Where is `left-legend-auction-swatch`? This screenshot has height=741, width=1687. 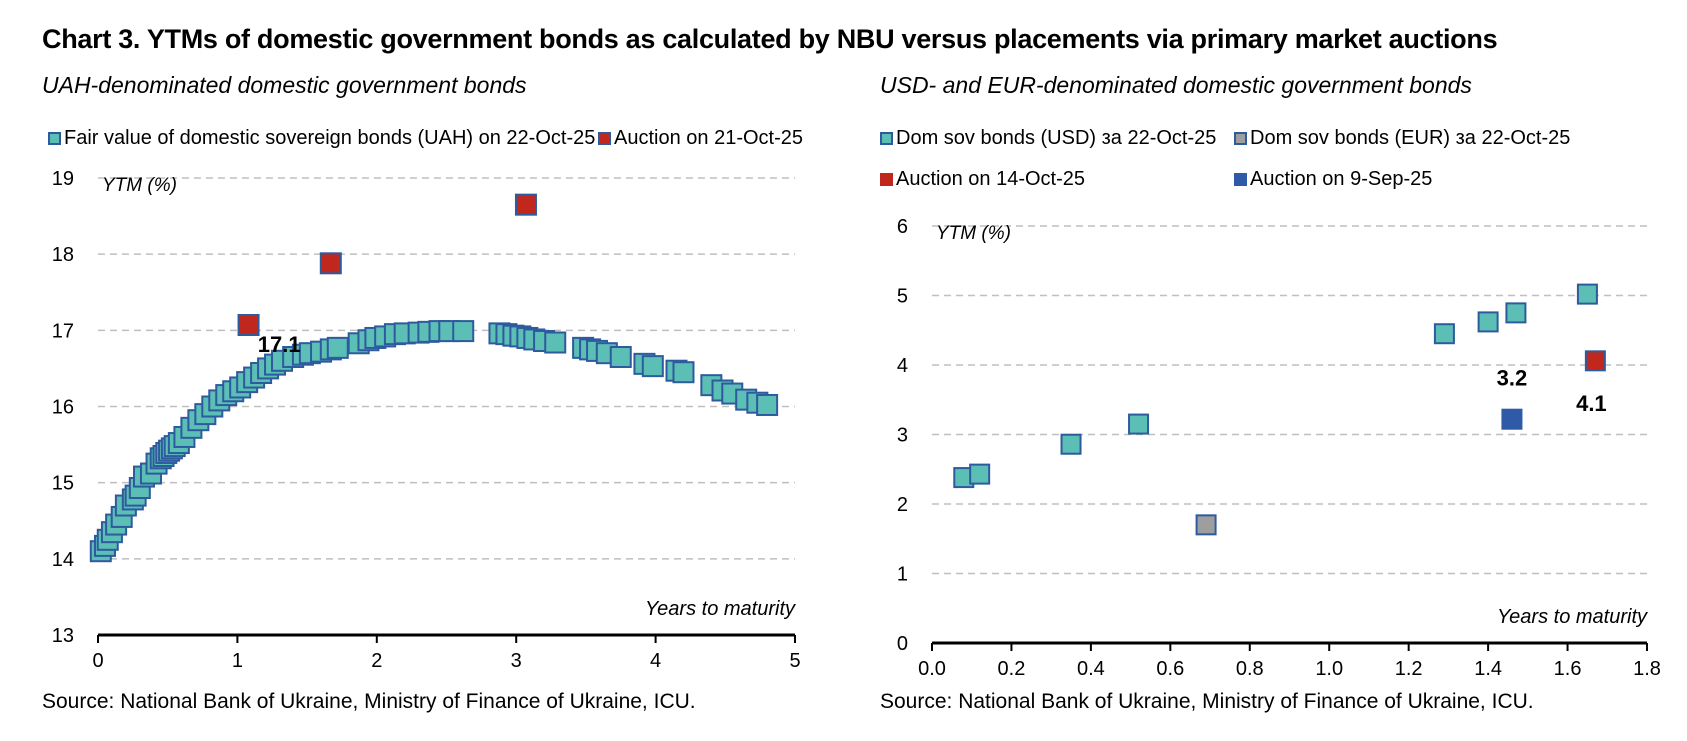 left-legend-auction-swatch is located at coordinates (604, 138).